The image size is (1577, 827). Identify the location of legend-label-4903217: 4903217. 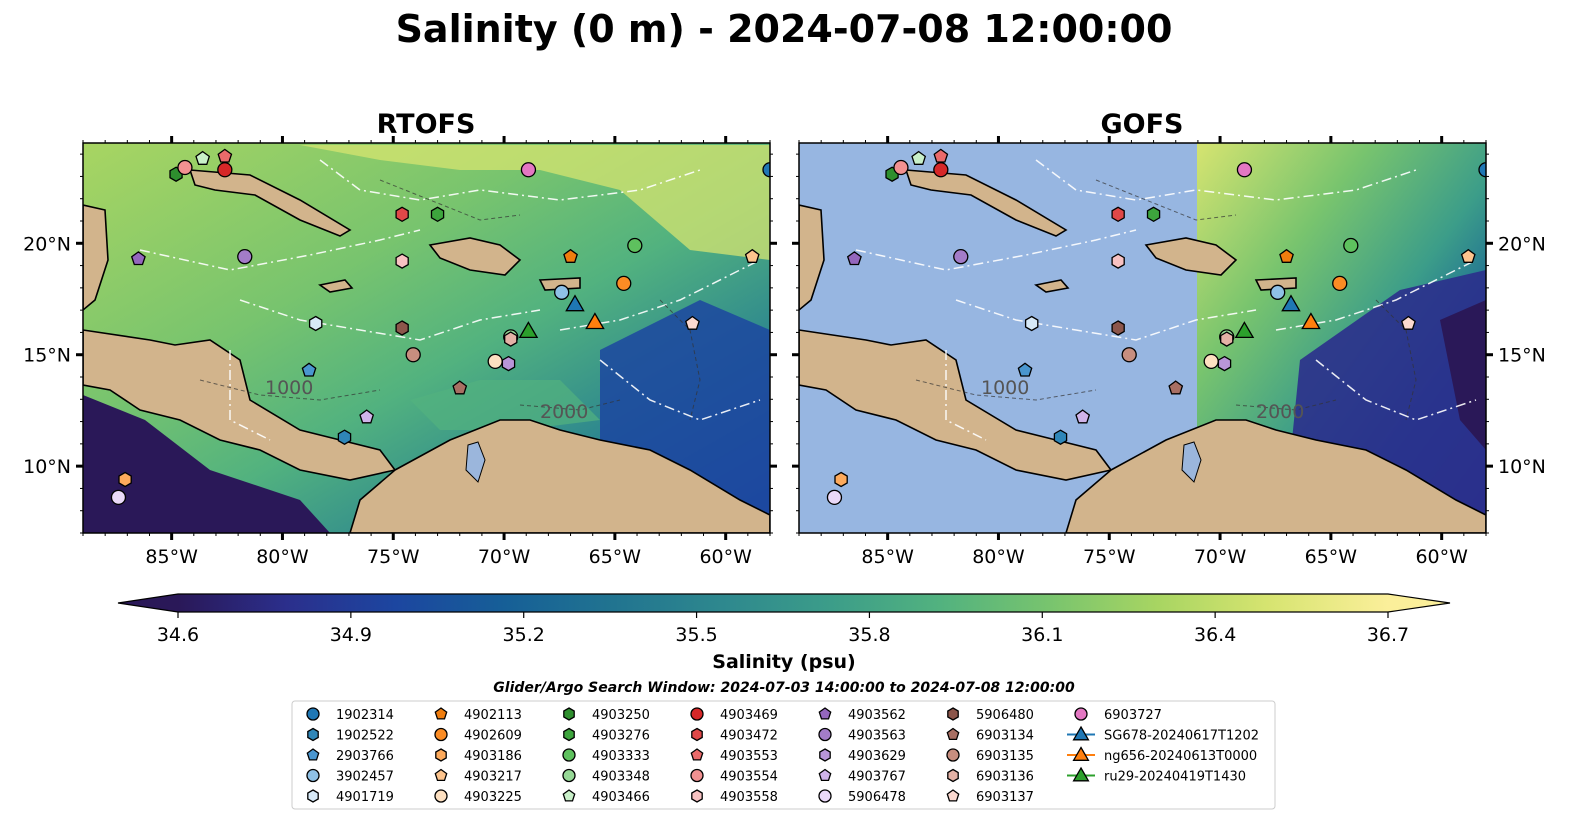
(493, 777).